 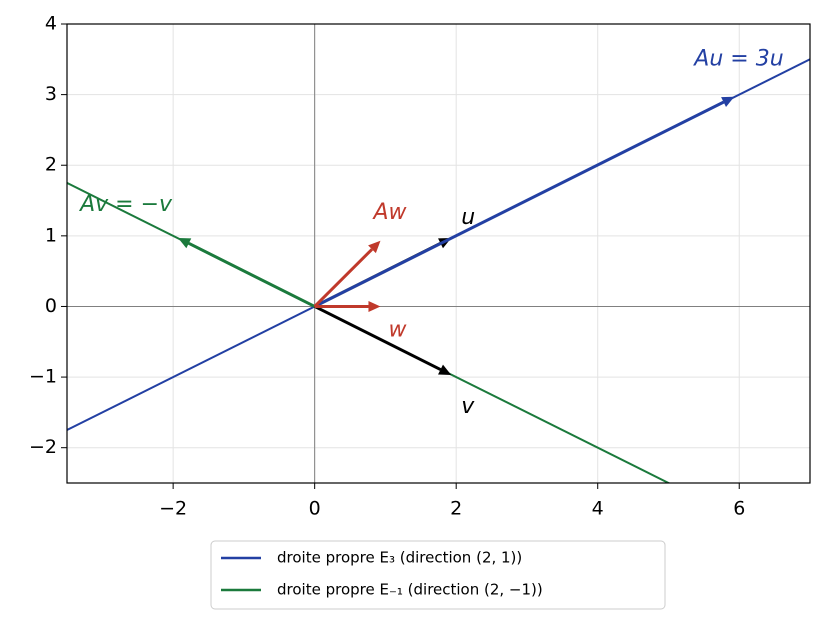 I want to click on vector-label: Av = −v, so click(x=125, y=204).